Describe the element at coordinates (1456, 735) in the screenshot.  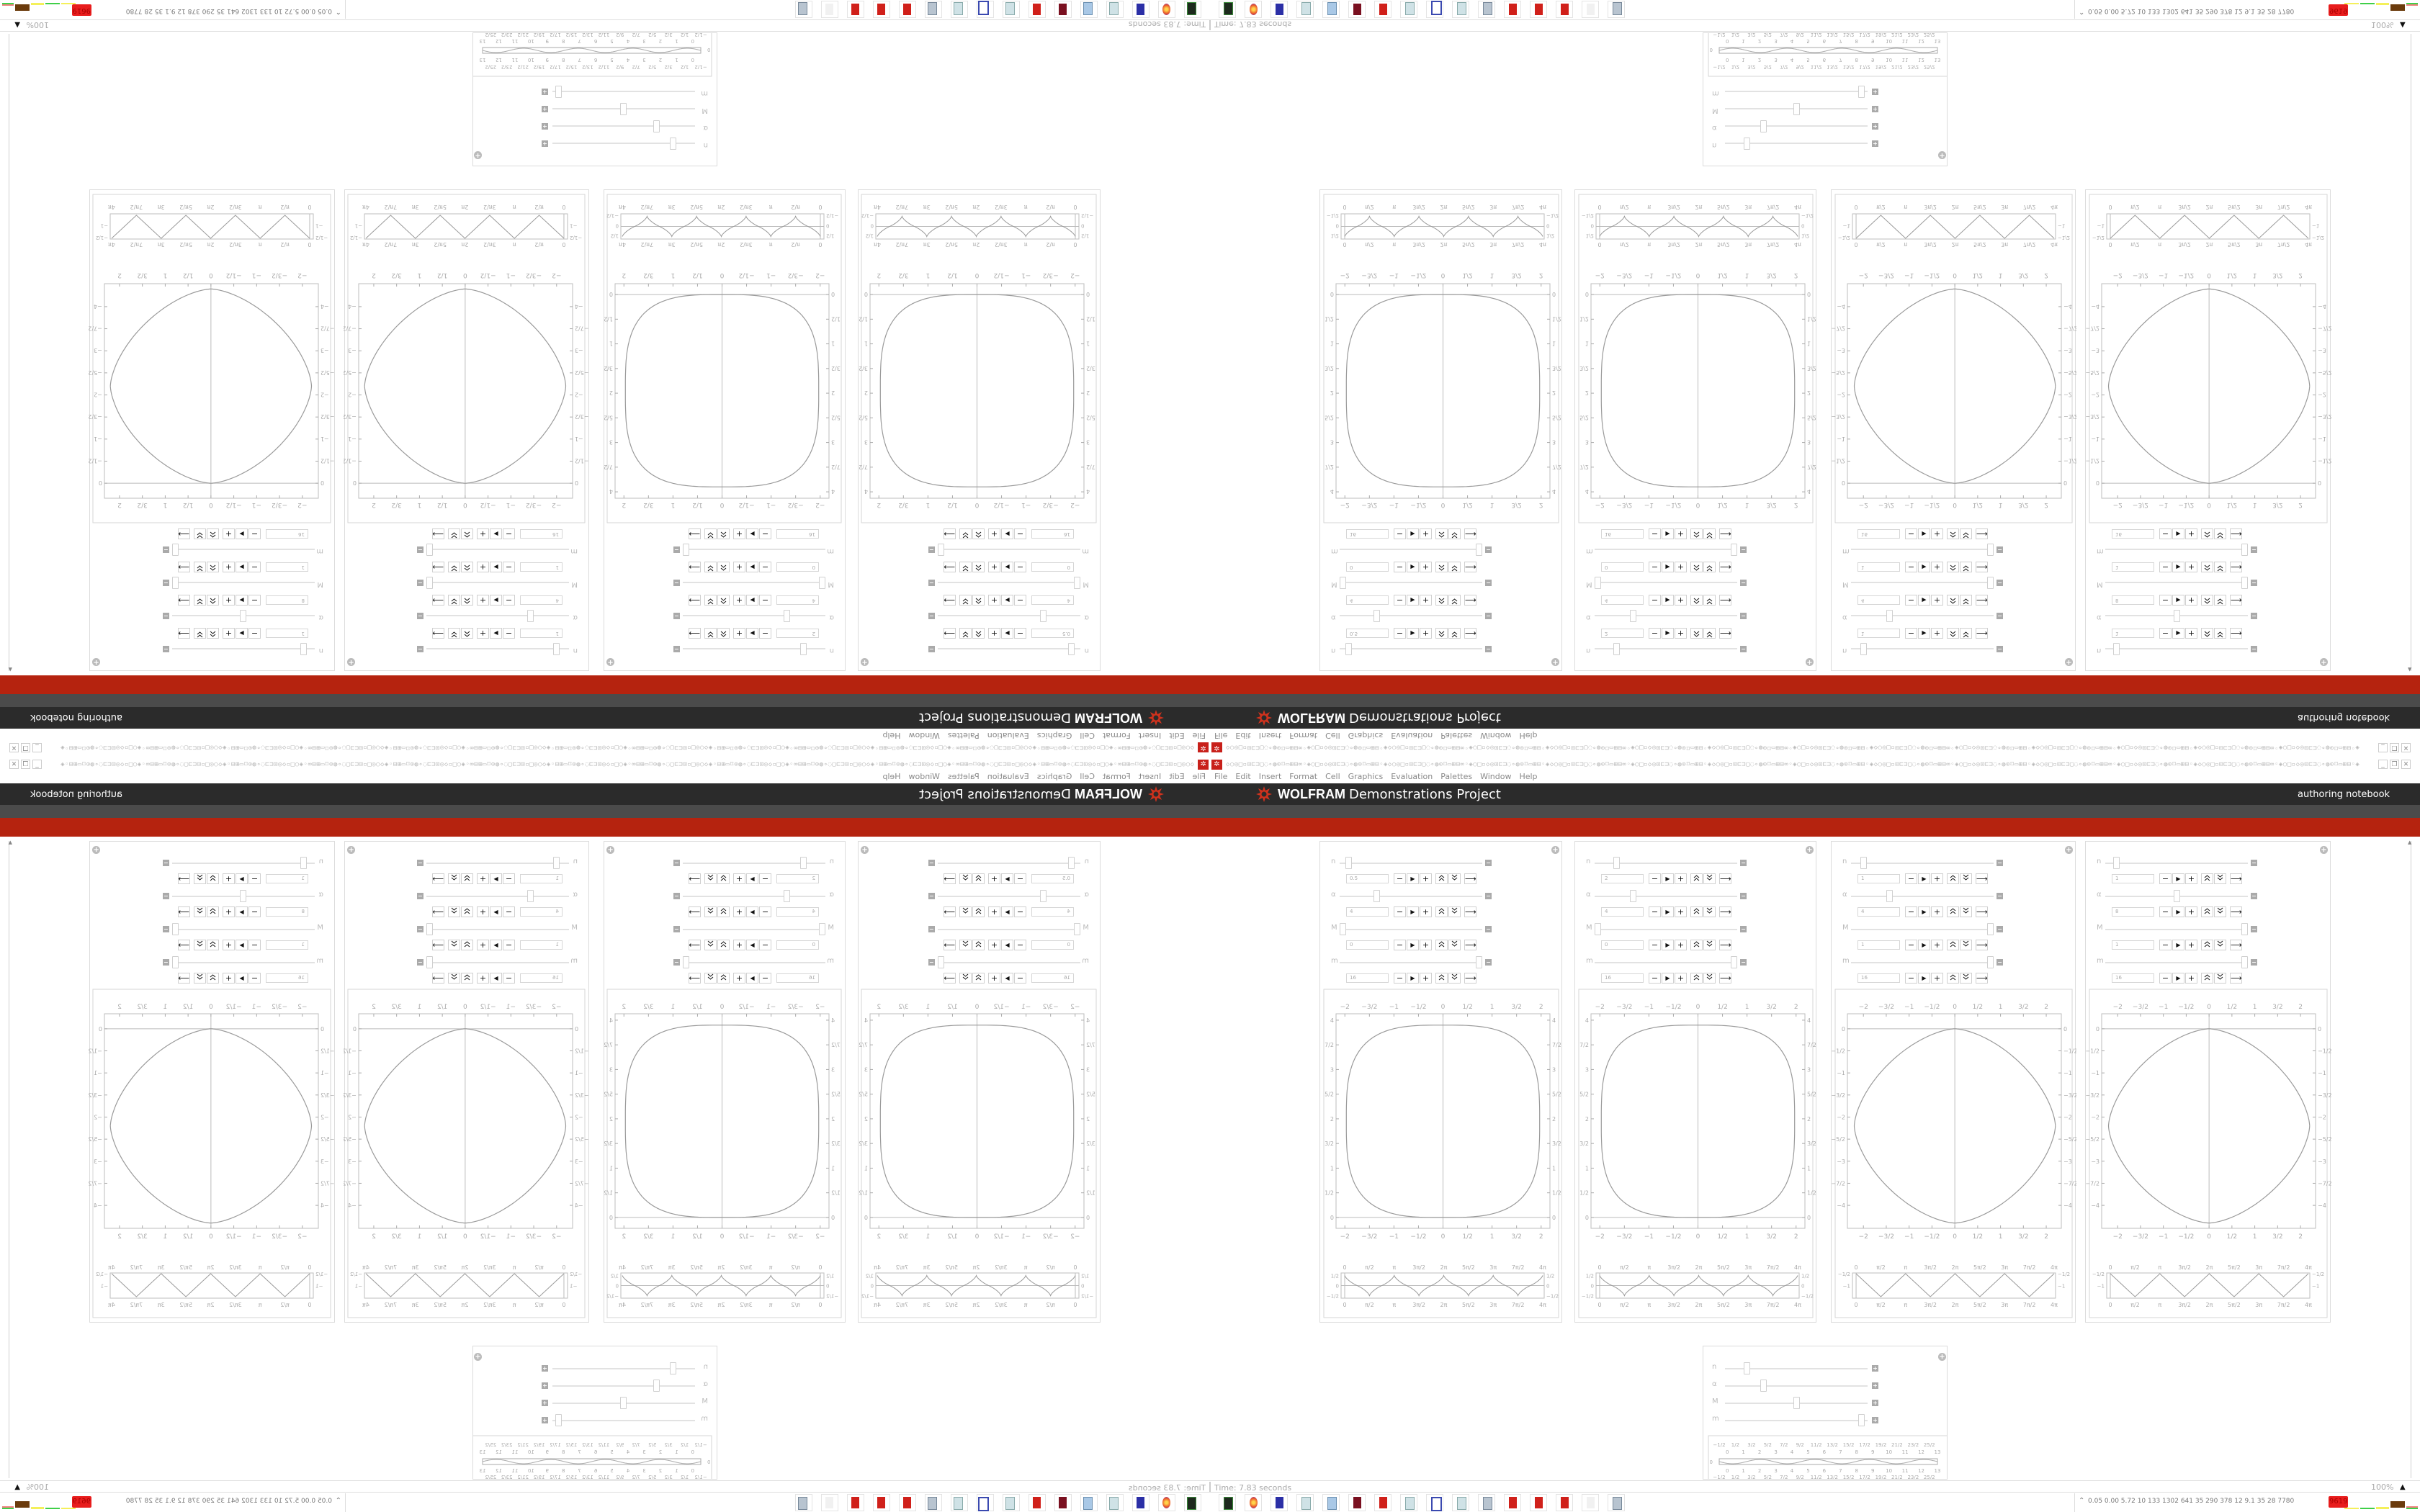
I see `menu-palettes: Palettes` at that location.